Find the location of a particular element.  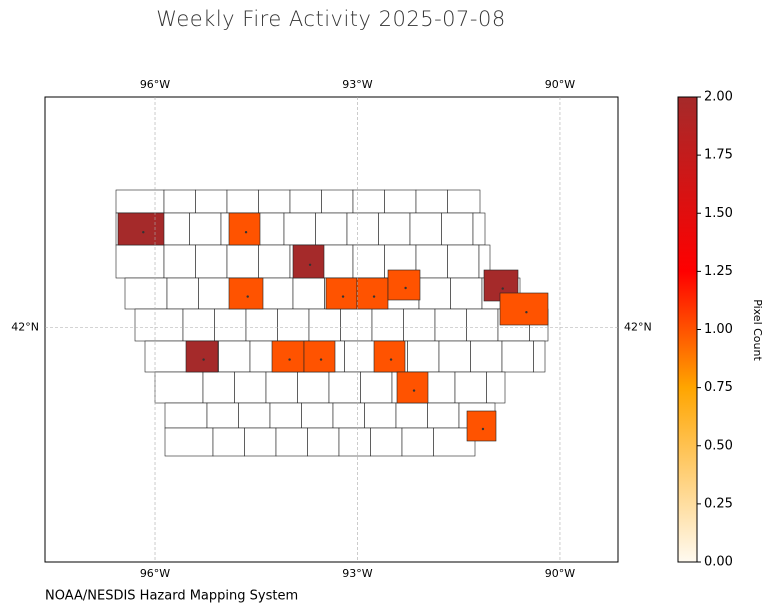

colorbar-tick-label: 1.00 is located at coordinates (718, 329).